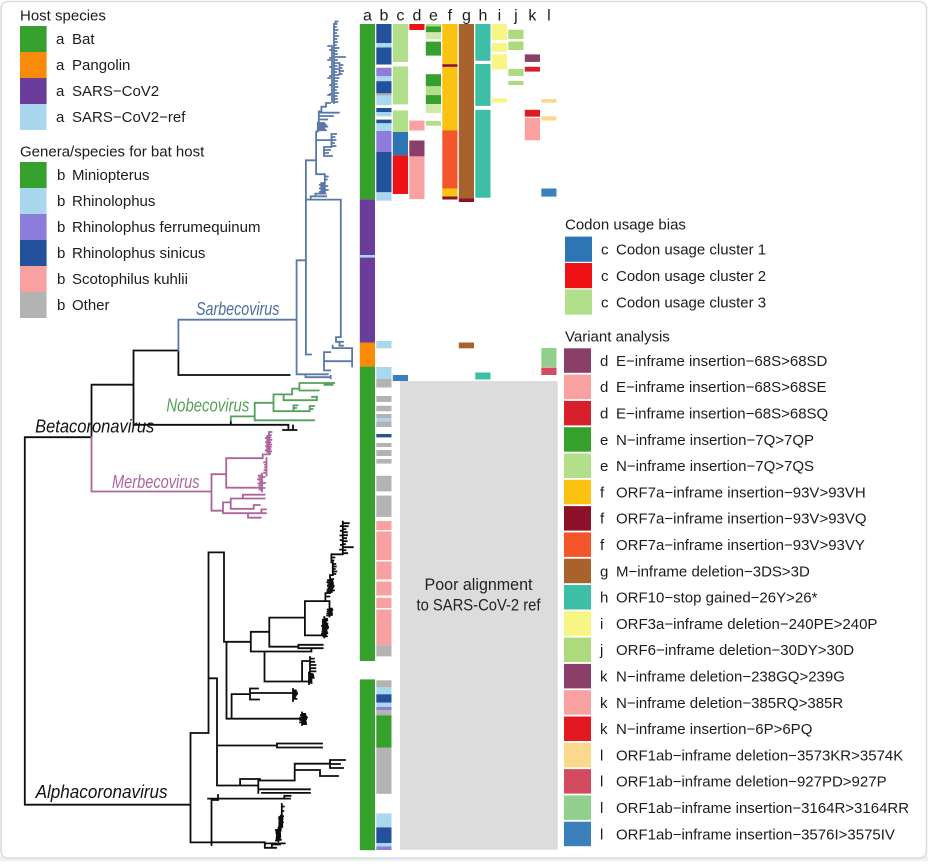 The image size is (928, 866). Describe the element at coordinates (691, 303) in the screenshot. I see `svg-text: Codon usage cluster 3` at that location.